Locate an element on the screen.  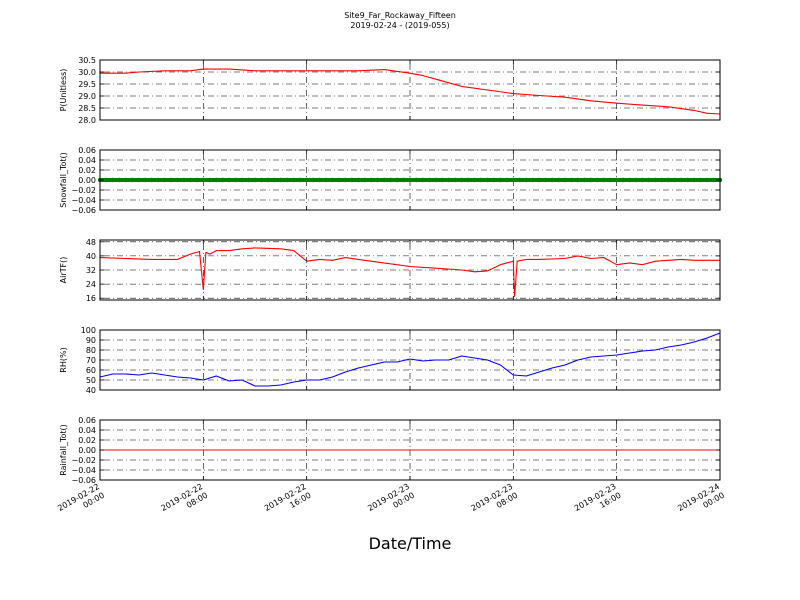
y-axis-label: Snowfall_Tot() is located at coordinates (63, 180).